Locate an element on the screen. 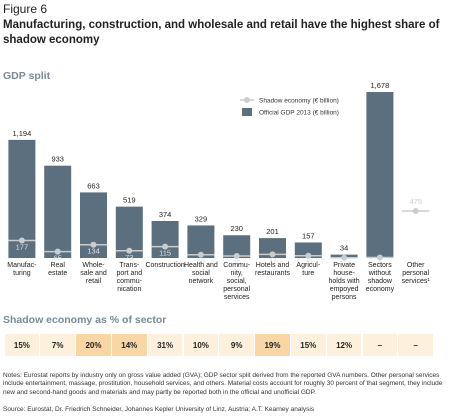 The height and width of the screenshot is (419, 459). x-tick-label: Agricul- ture is located at coordinates (308, 269).